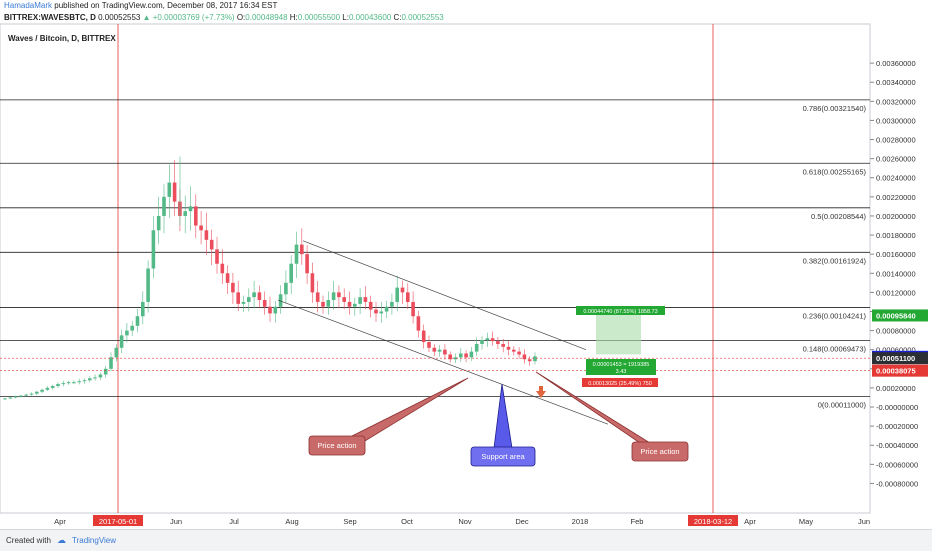 Image resolution: width=932 pixels, height=551 pixels. I want to click on open-value: 0.00048948, so click(266, 17).